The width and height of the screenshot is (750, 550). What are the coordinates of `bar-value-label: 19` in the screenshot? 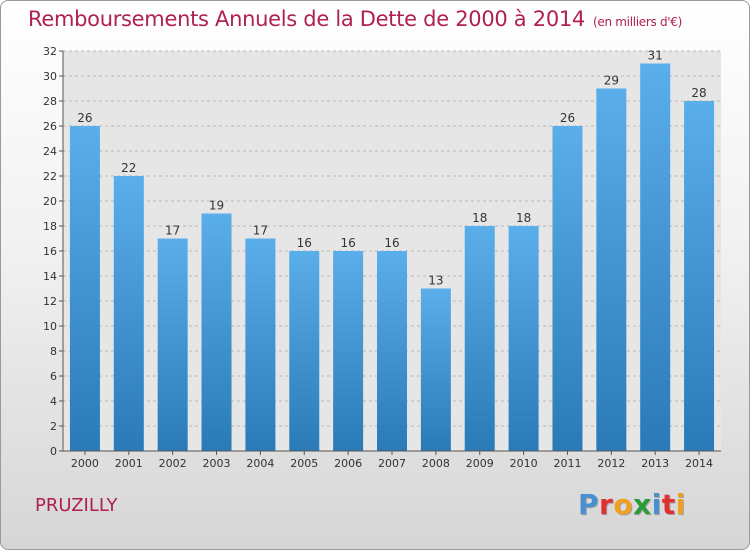 It's located at (216, 206).